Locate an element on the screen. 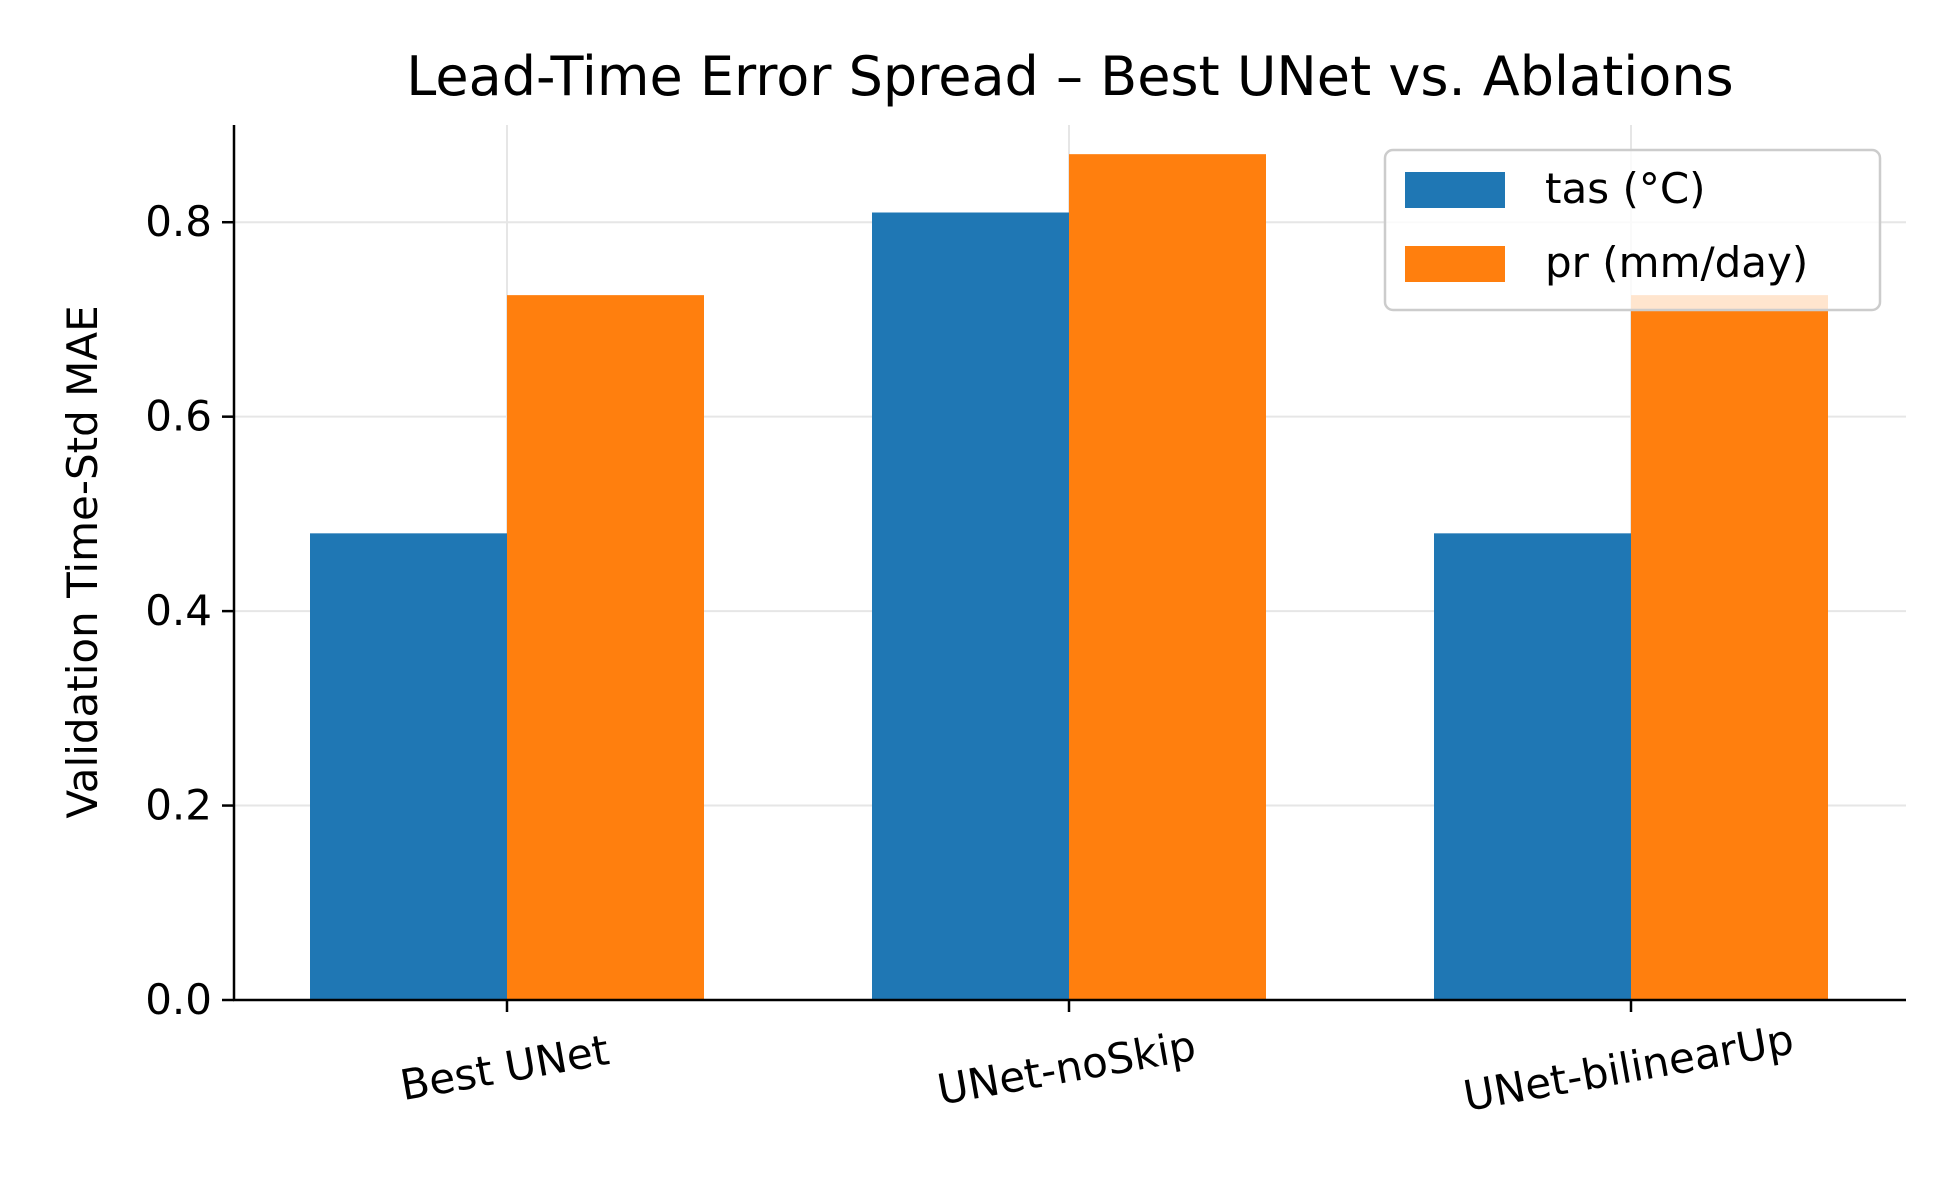  legend-items: tas (°C) pr (mm/day) is located at coordinates (1606, 225).